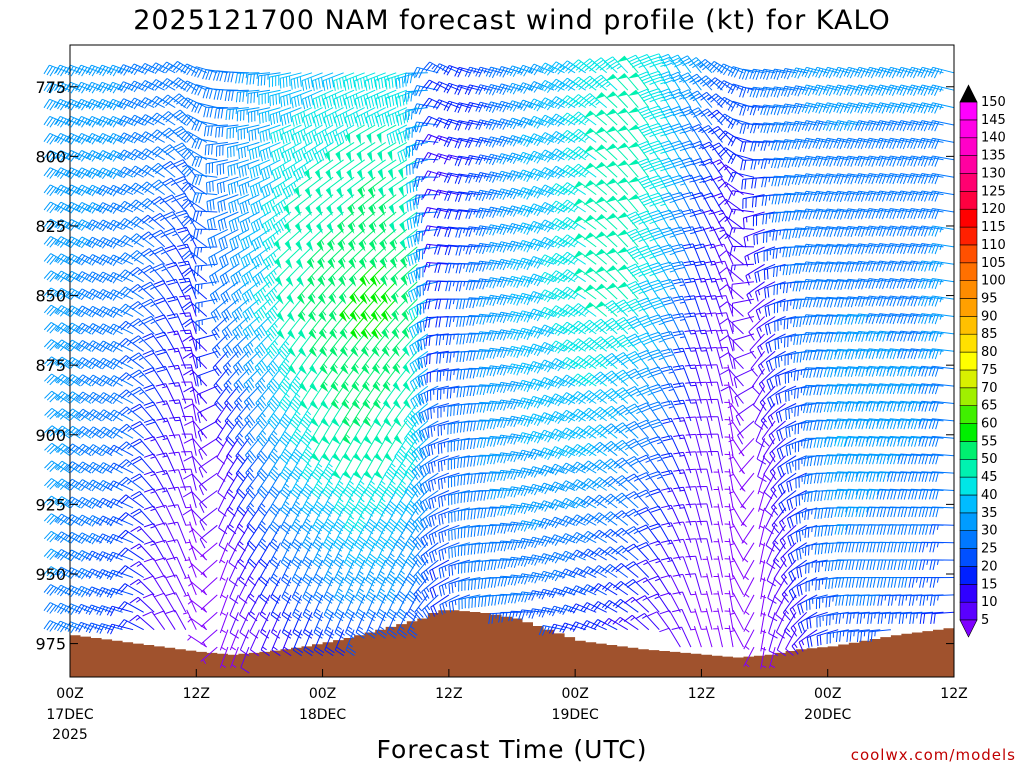  What do you see at coordinates (968, 628) in the screenshot?
I see `colorbar-min-triangle` at bounding box center [968, 628].